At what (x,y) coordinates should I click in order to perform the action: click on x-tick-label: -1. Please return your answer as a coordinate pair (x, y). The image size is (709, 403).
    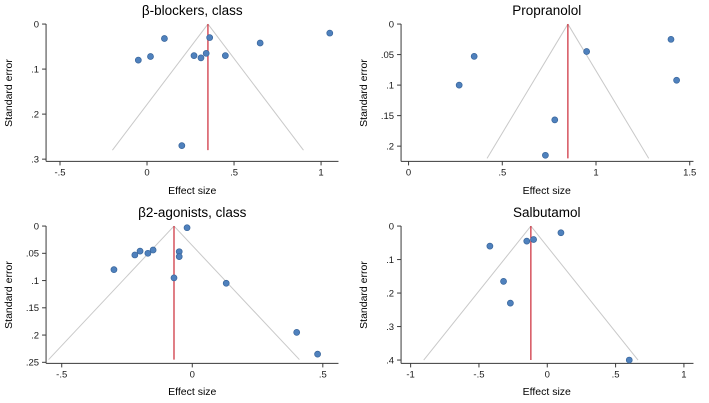
    Looking at the image, I should click on (410, 374).